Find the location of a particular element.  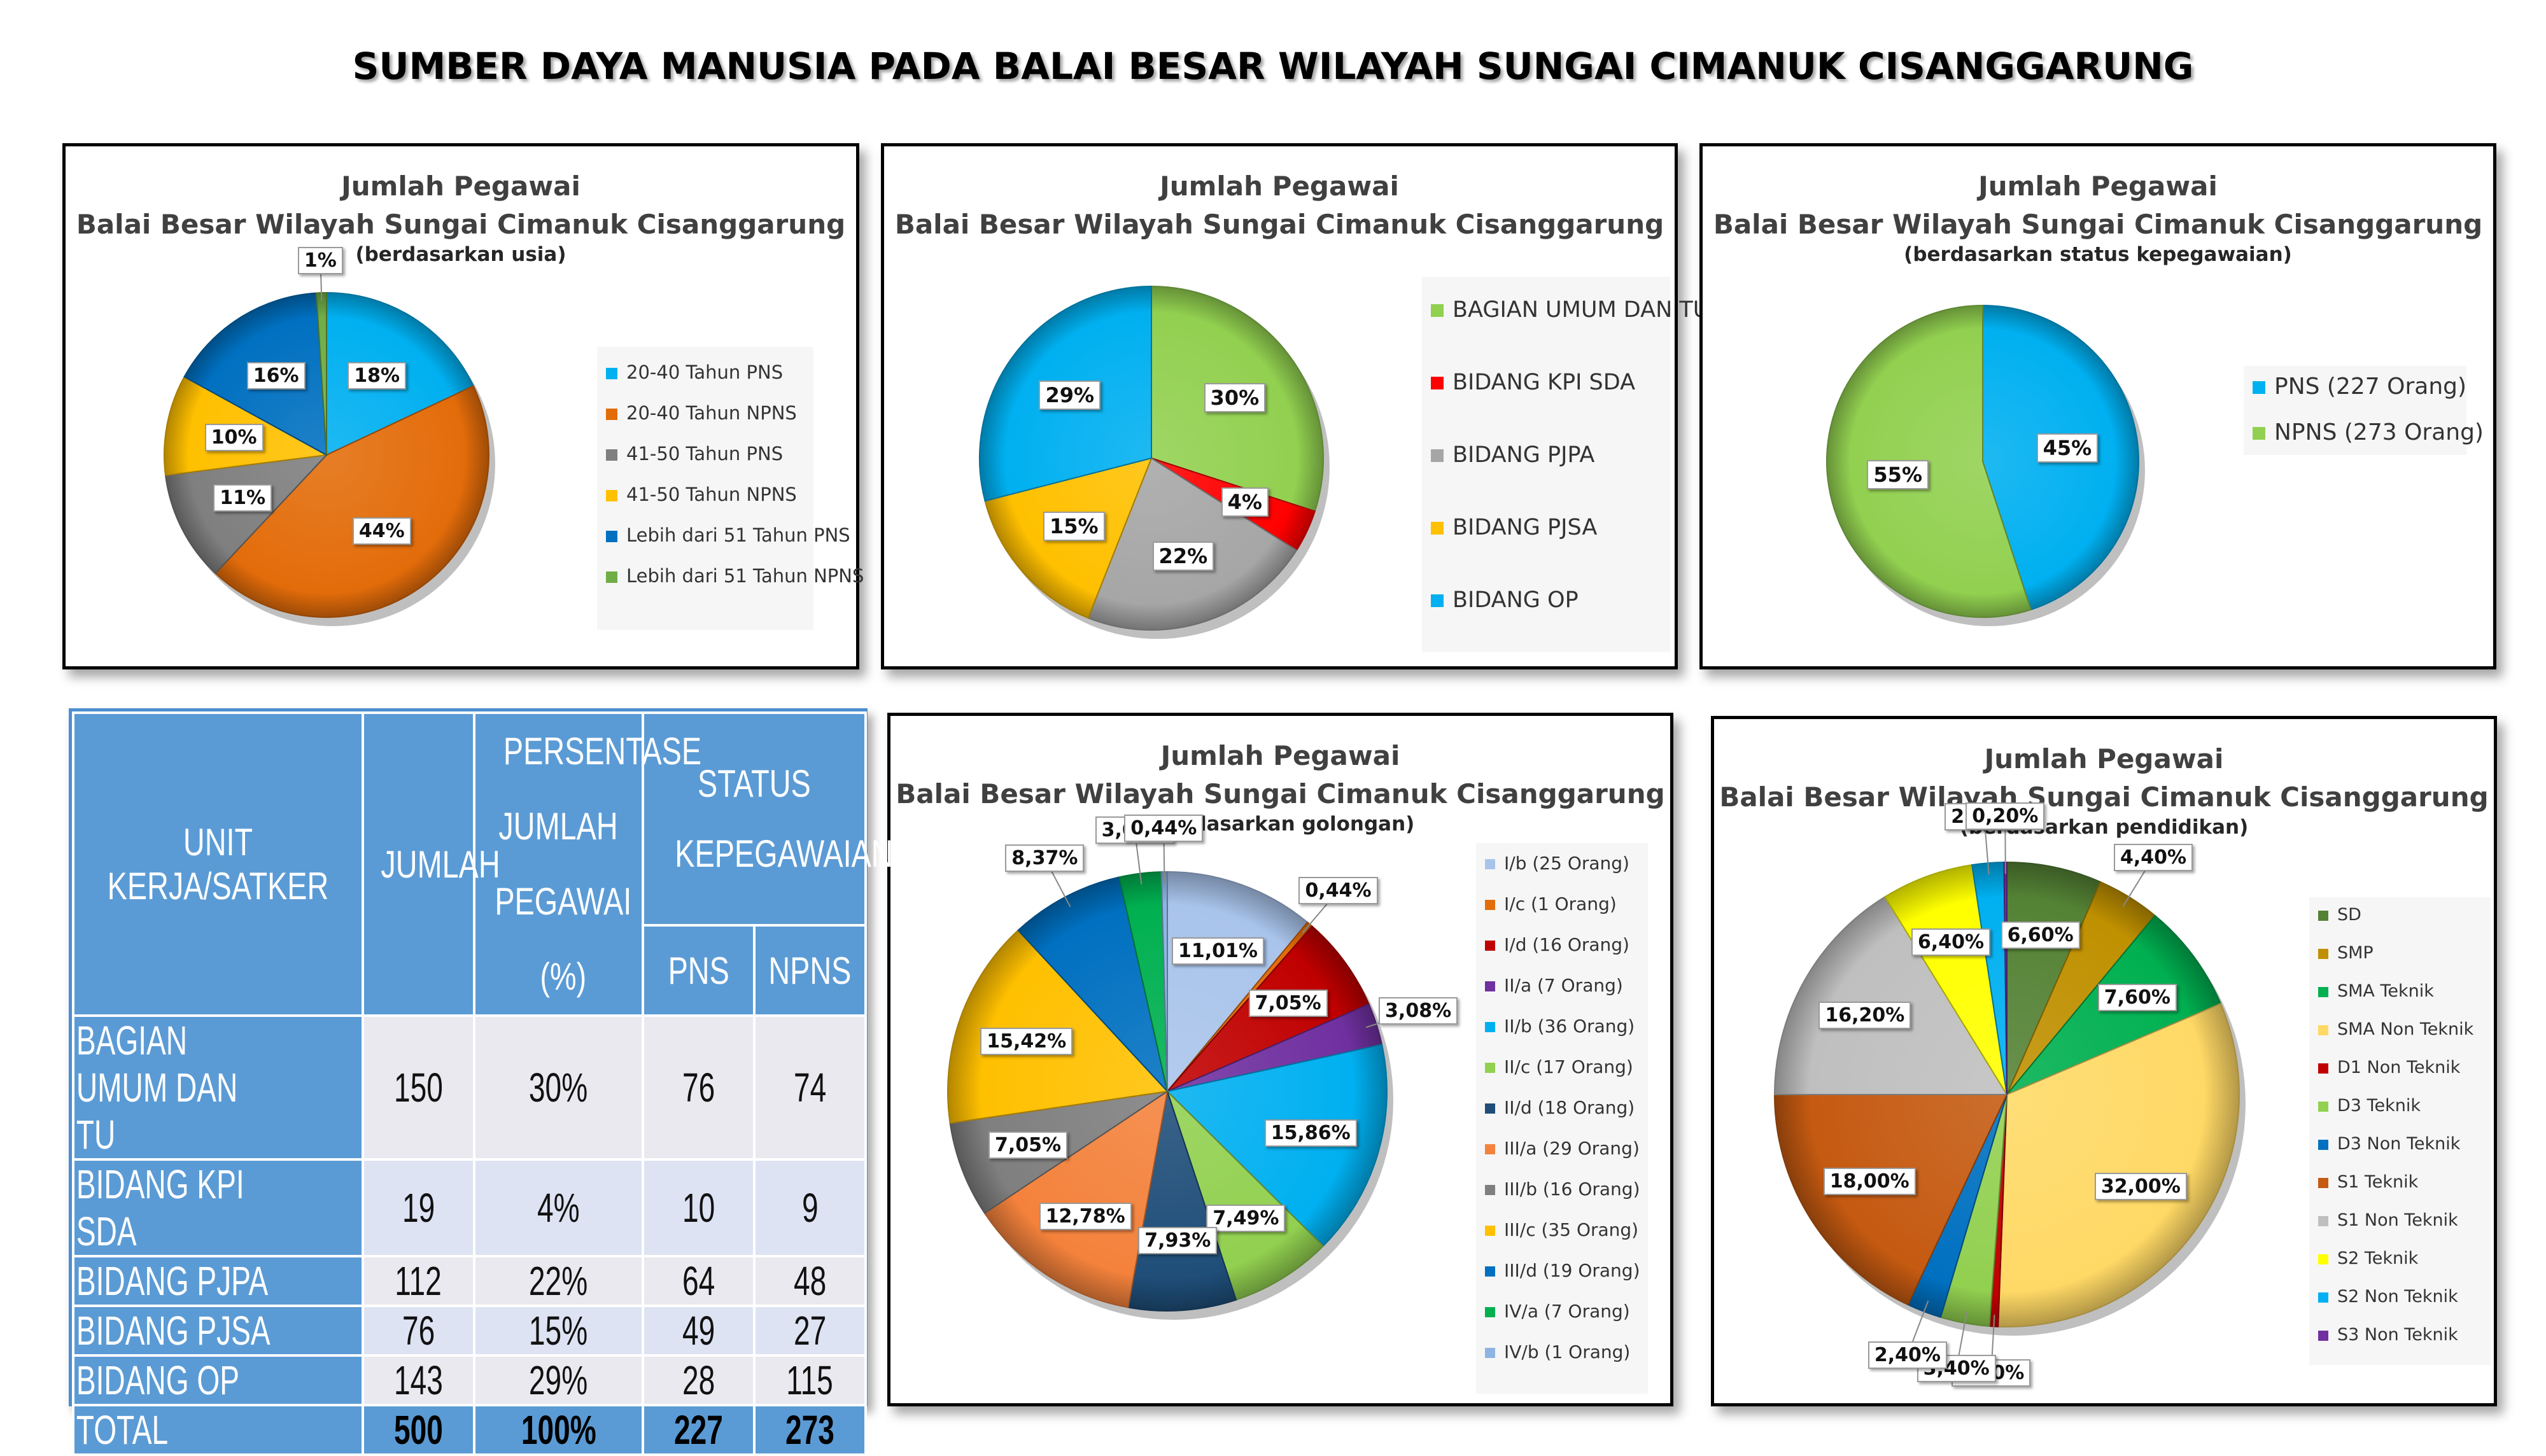

legend-label: I/d (16 Orang) is located at coordinates (1566, 944).